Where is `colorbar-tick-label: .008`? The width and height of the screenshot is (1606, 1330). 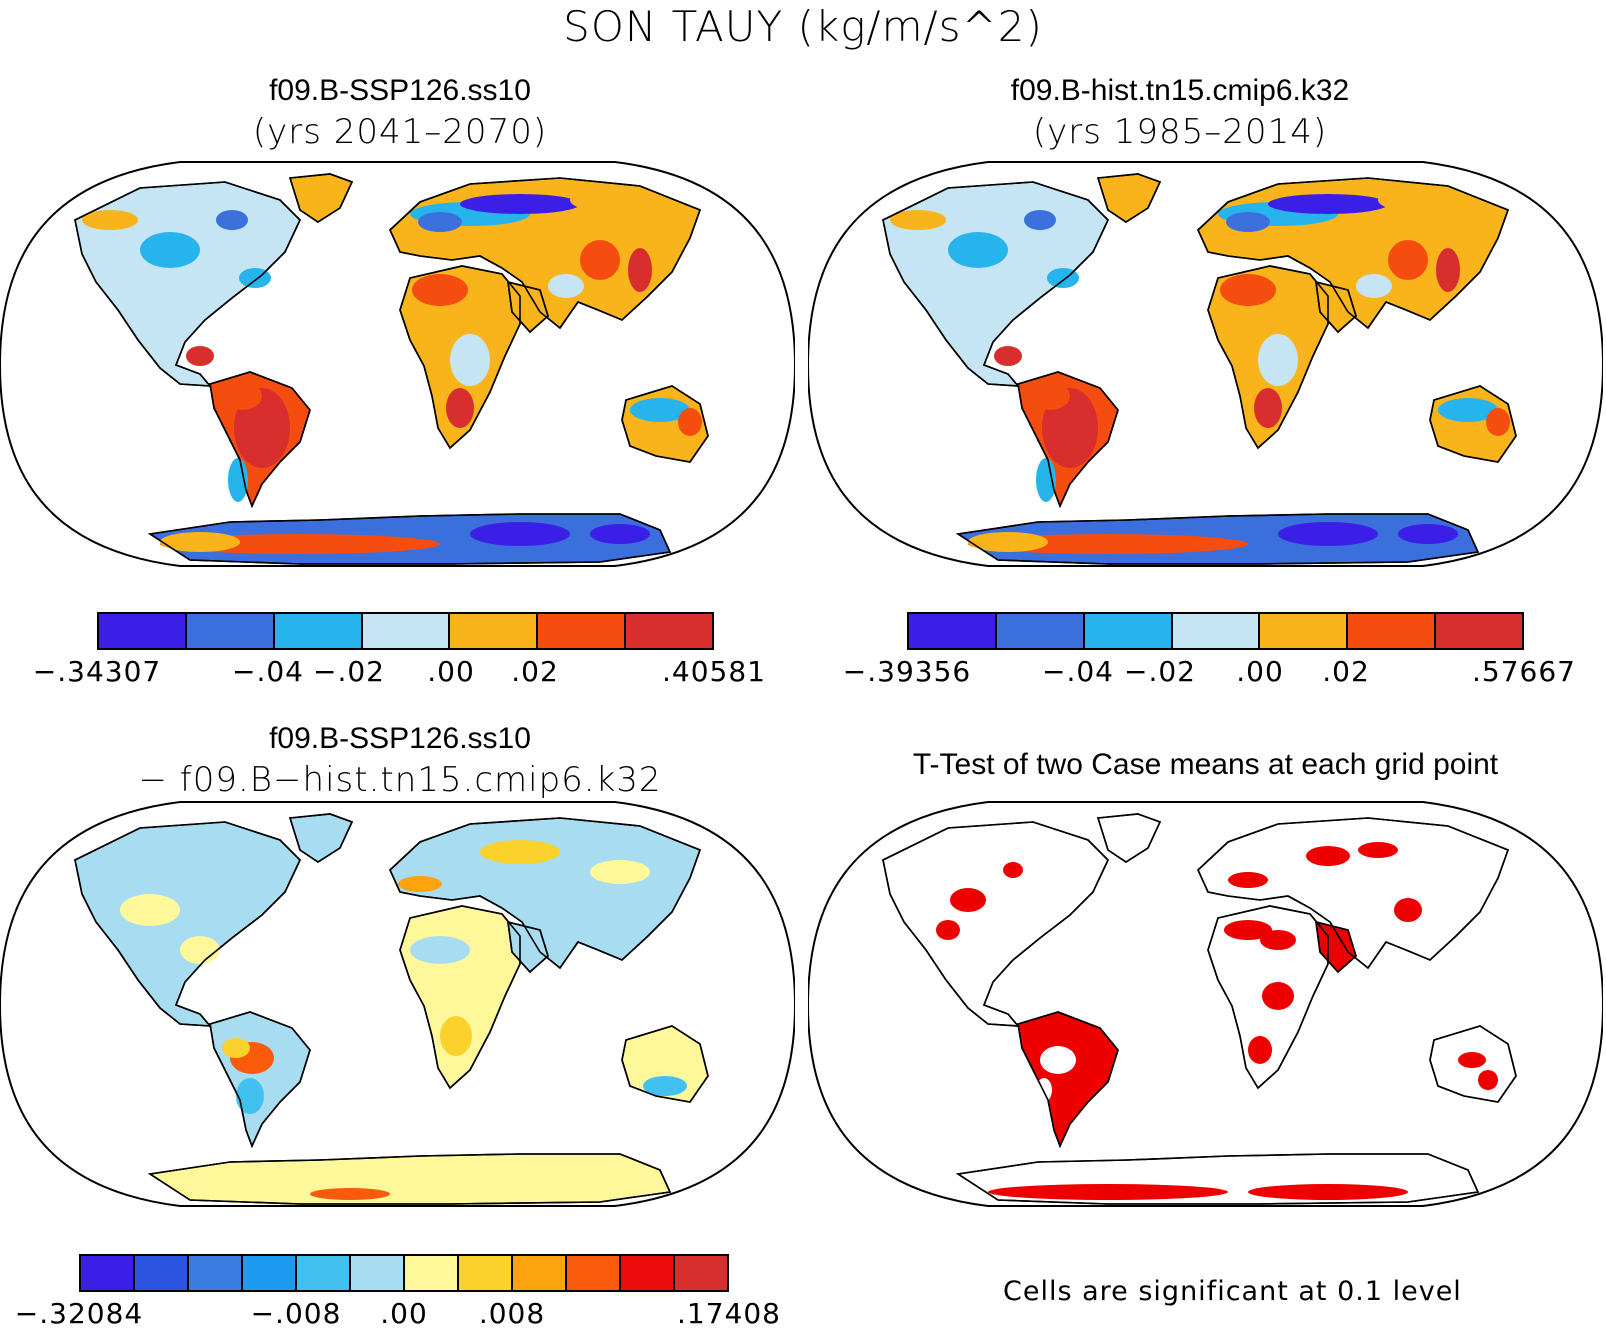
colorbar-tick-label: .008 is located at coordinates (512, 1313).